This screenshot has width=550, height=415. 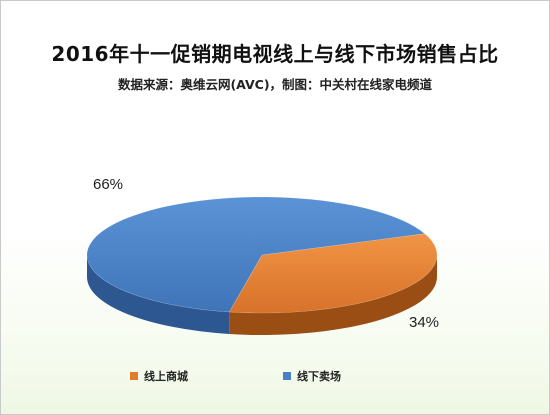 What do you see at coordinates (319, 376) in the screenshot?
I see `legend-label-offline: 线下卖场` at bounding box center [319, 376].